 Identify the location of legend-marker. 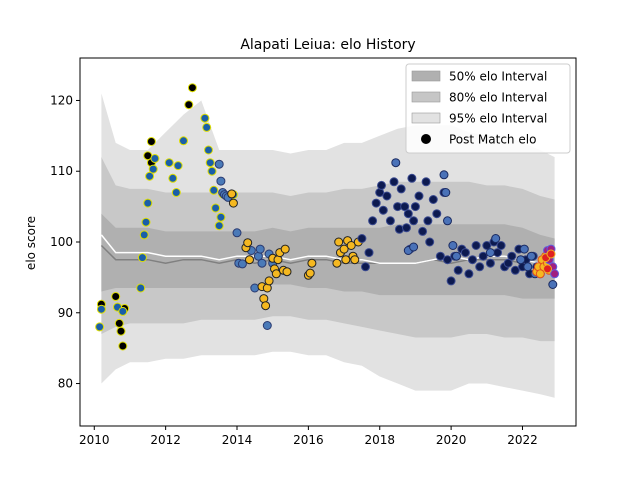
(426, 139).